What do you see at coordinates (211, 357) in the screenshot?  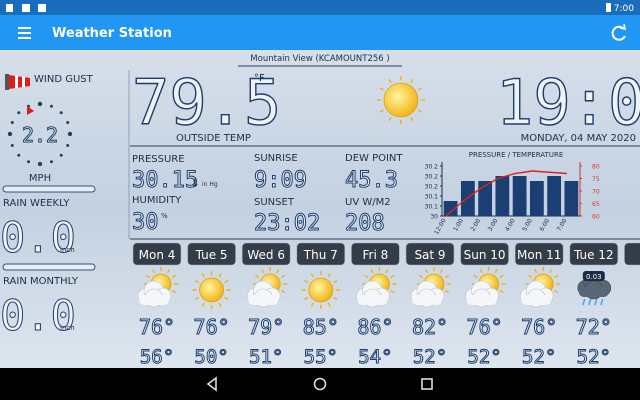 I see `low-temp: 50°` at bounding box center [211, 357].